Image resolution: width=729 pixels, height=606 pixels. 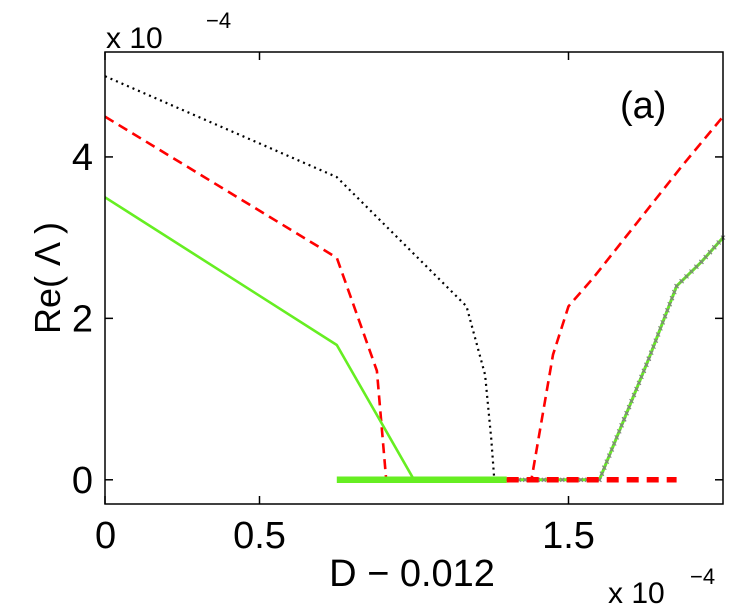 I want to click on y-axis-label: Re( Λ ), so click(x=47, y=278).